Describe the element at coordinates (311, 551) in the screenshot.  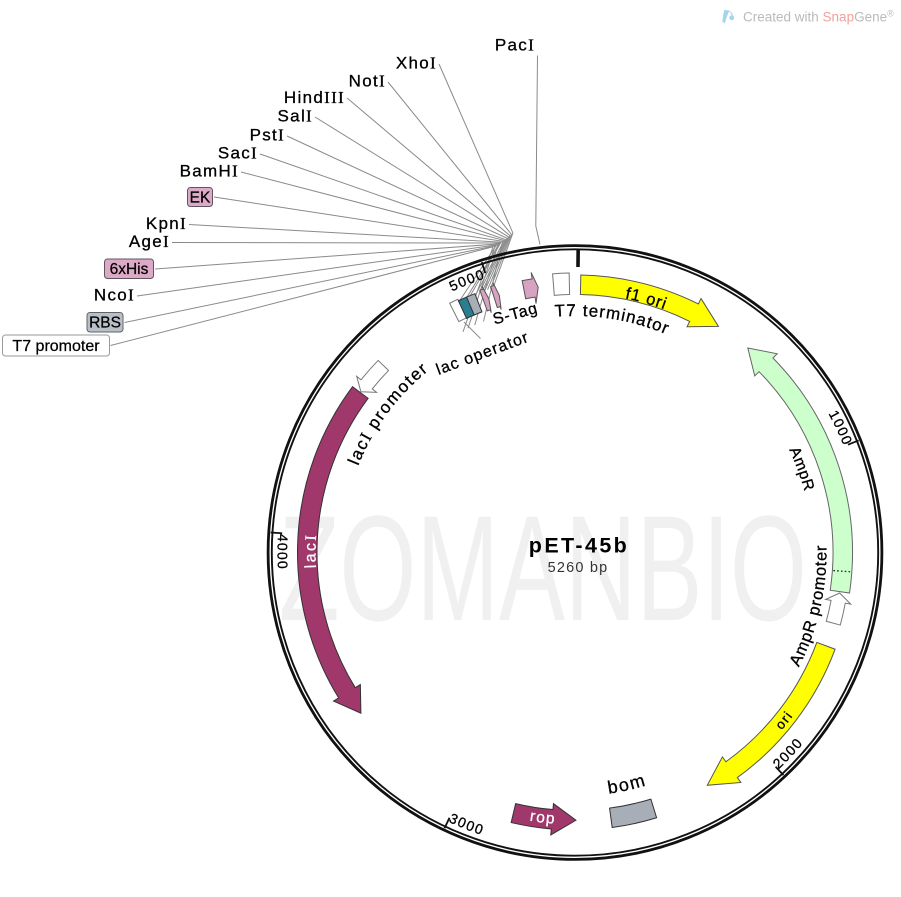
I see `svg-text: lacI` at that location.